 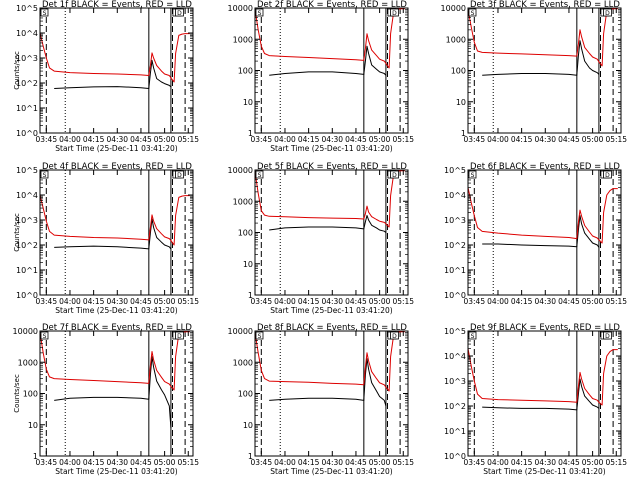 I want to click on panel-title: Det 7f BLACK = Events, RED = LLD, so click(x=117, y=328).